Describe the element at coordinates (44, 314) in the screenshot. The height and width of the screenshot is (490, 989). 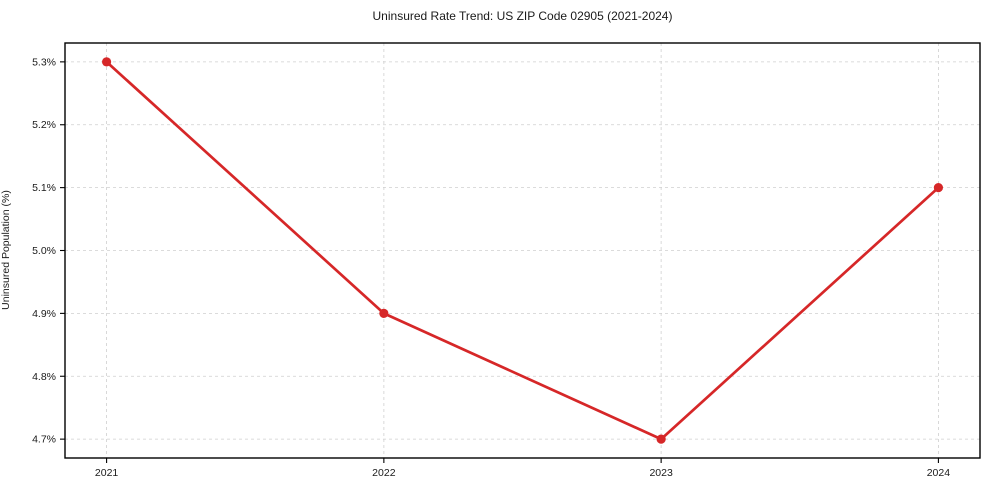
I see `y-tick-label: 4.9%` at that location.